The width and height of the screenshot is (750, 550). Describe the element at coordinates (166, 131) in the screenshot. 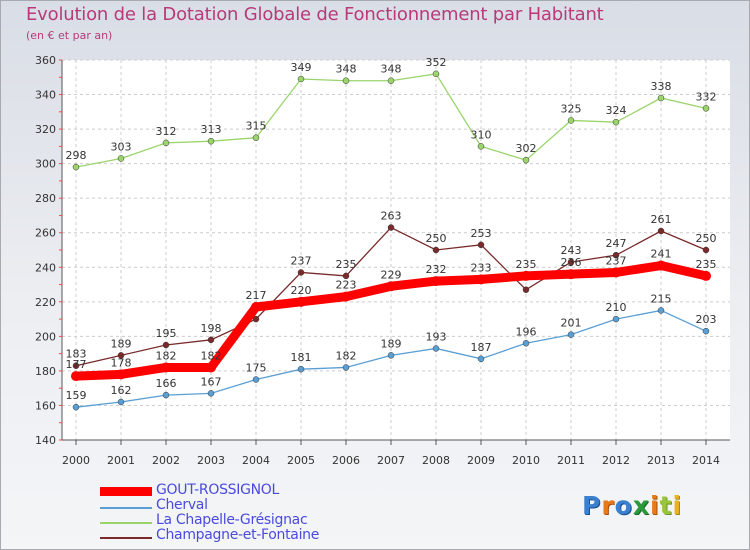

I see `data-label: 312` at that location.